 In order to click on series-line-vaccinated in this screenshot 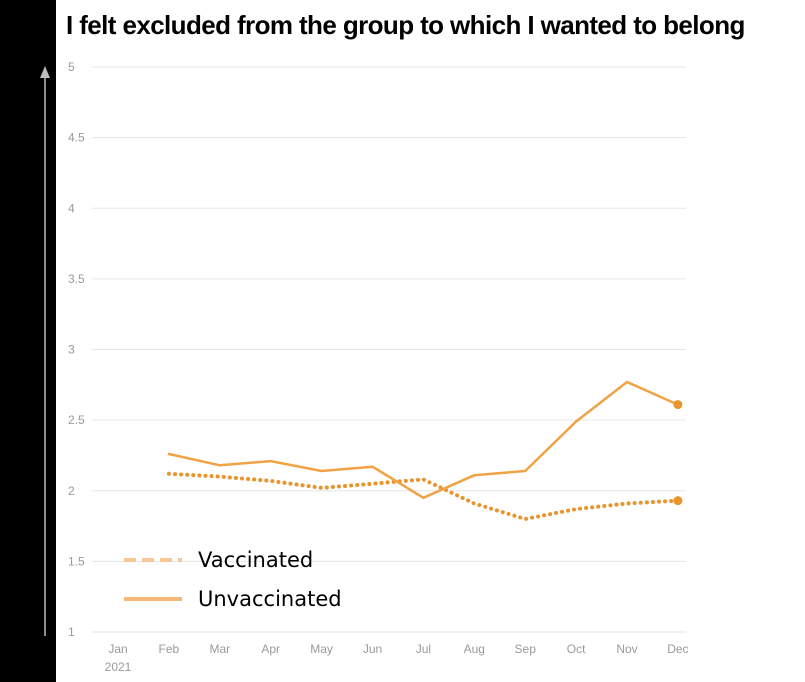, I will do `click(423, 496)`.